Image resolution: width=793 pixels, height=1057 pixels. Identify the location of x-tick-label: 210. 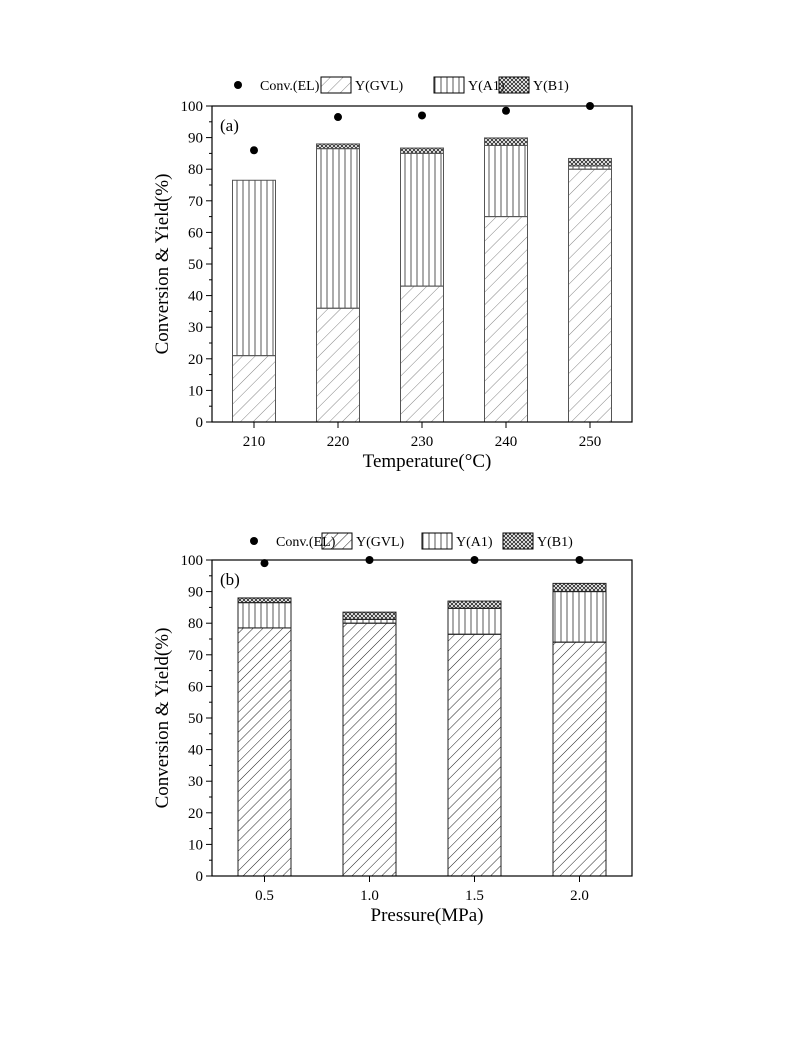
(254, 442).